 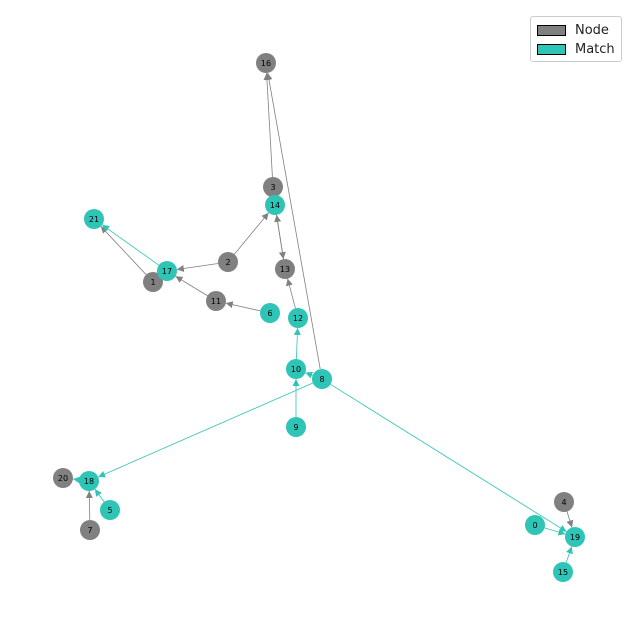 I want to click on graph-node-16: 16, so click(x=266, y=63).